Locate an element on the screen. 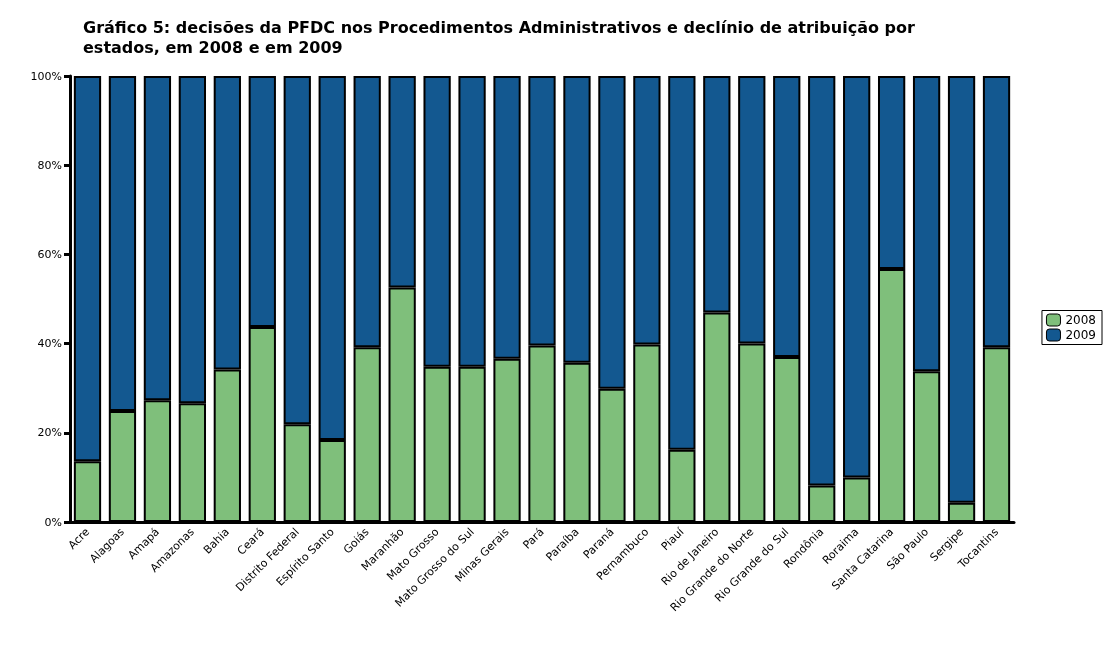  y-tick-label: 20% is located at coordinates (49, 433).